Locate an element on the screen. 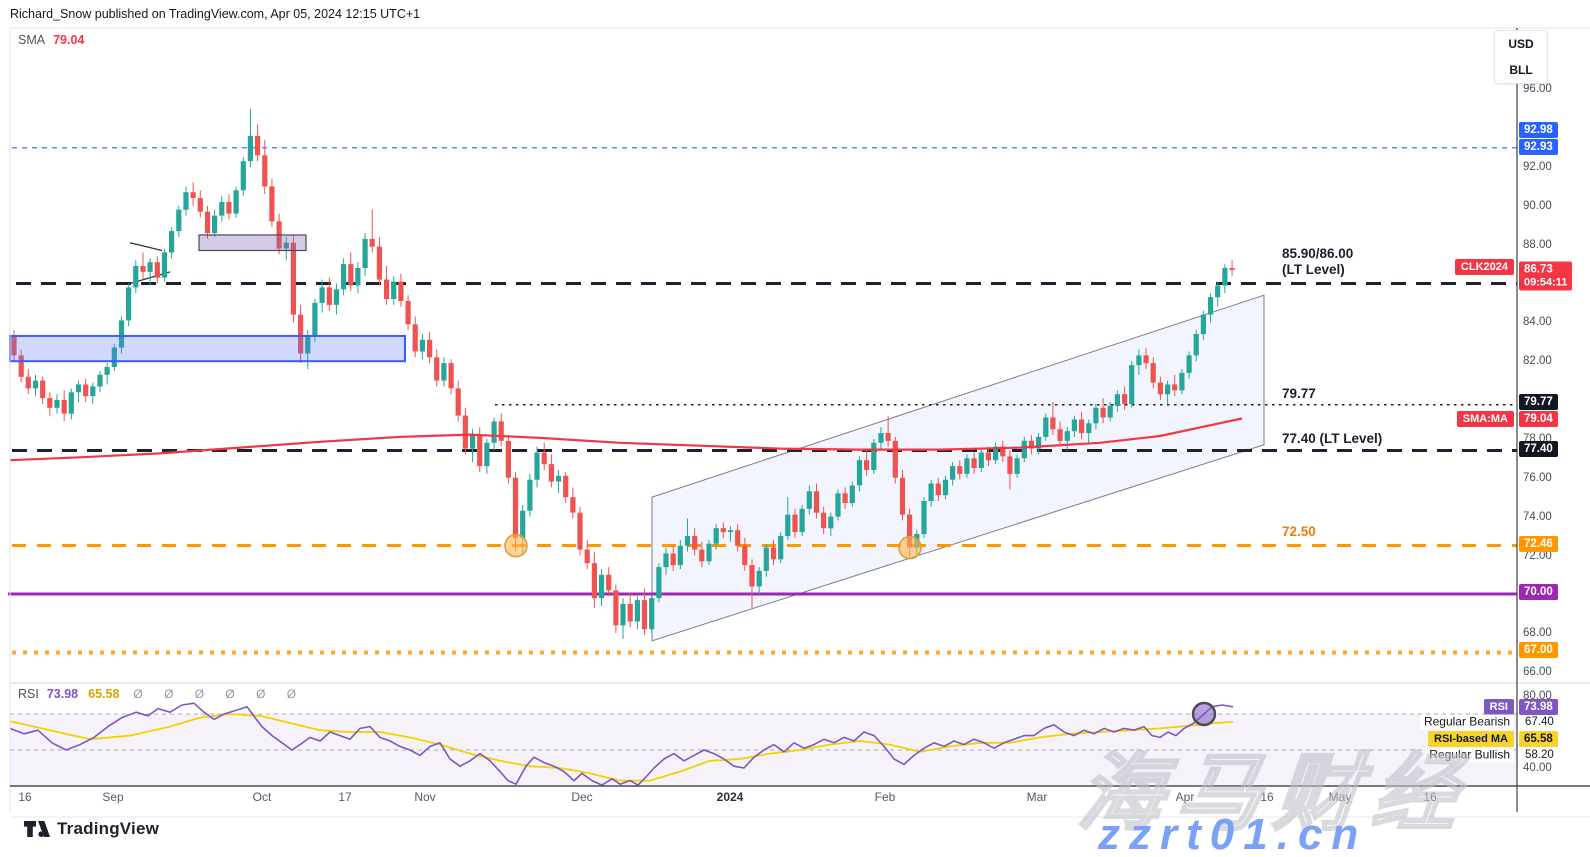 The width and height of the screenshot is (1590, 857). price-axis-label-82.00: 82.00 is located at coordinates (1537, 361).